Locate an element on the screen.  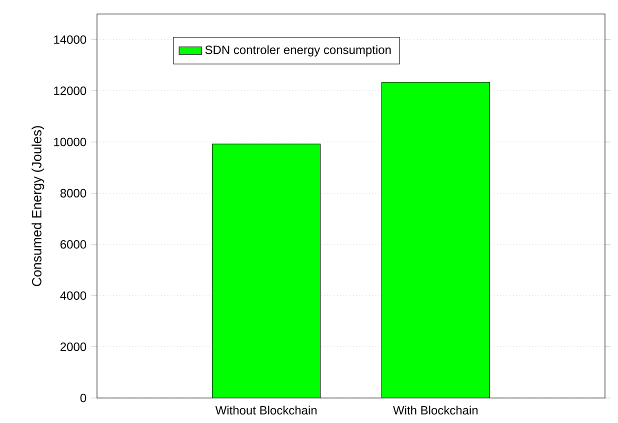
y-tick-label: 8000 is located at coordinates (73, 193).